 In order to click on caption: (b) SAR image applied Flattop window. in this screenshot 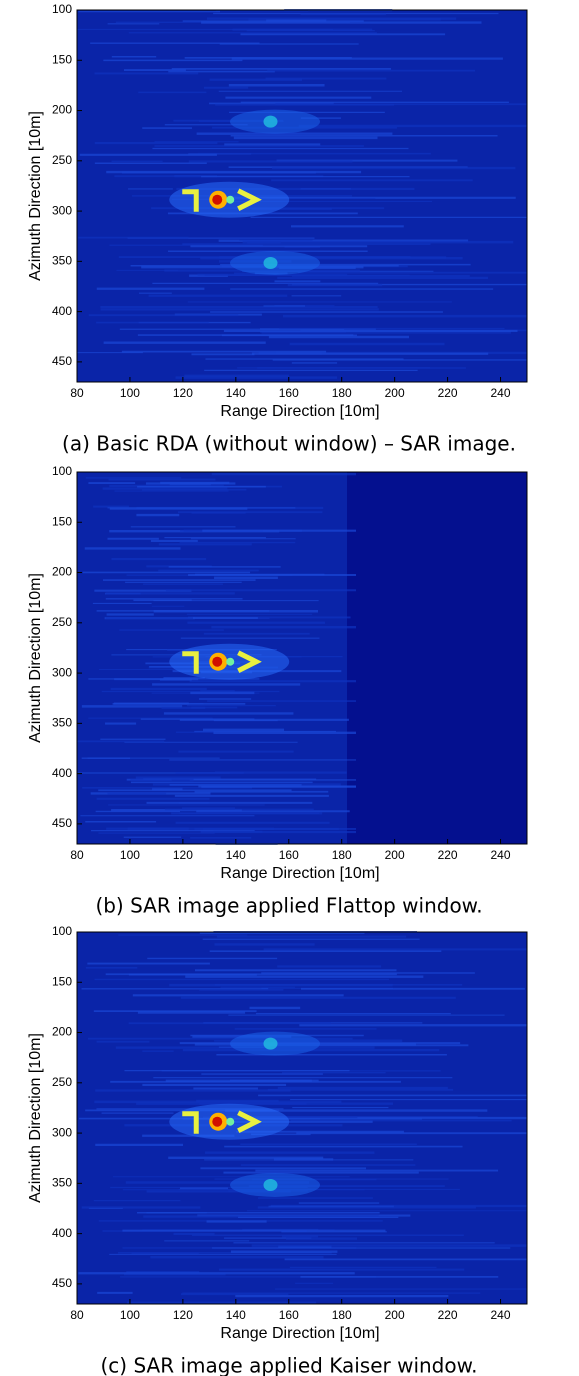, I will do `click(288, 906)`.